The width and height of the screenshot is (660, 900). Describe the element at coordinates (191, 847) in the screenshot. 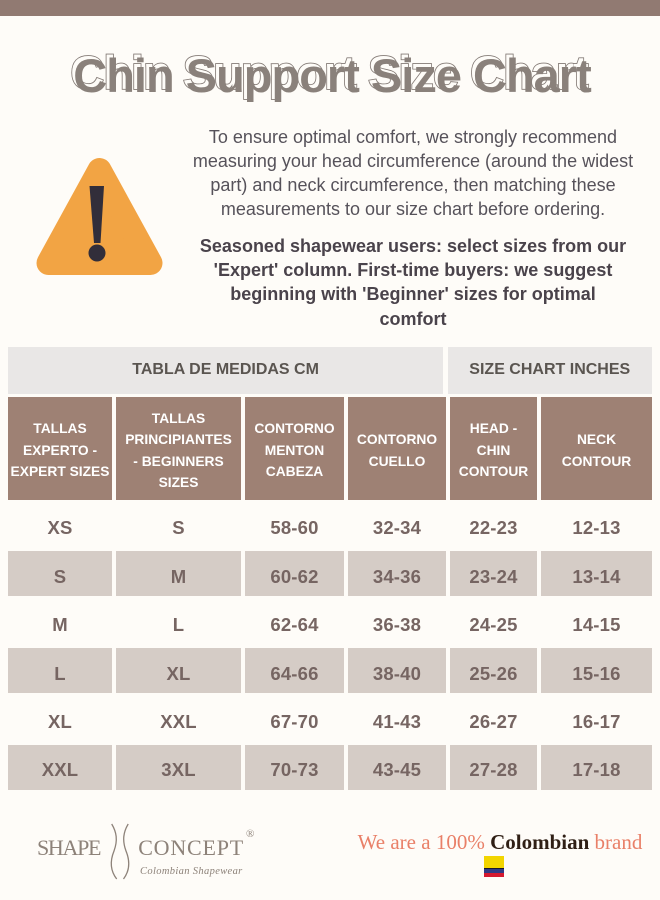

I see `svg-text: CONCEPT` at that location.